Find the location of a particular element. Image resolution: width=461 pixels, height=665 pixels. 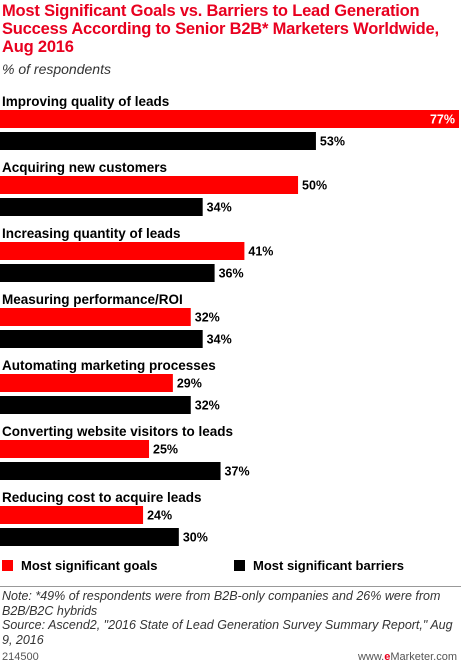

data-label: 29% is located at coordinates (189, 384).